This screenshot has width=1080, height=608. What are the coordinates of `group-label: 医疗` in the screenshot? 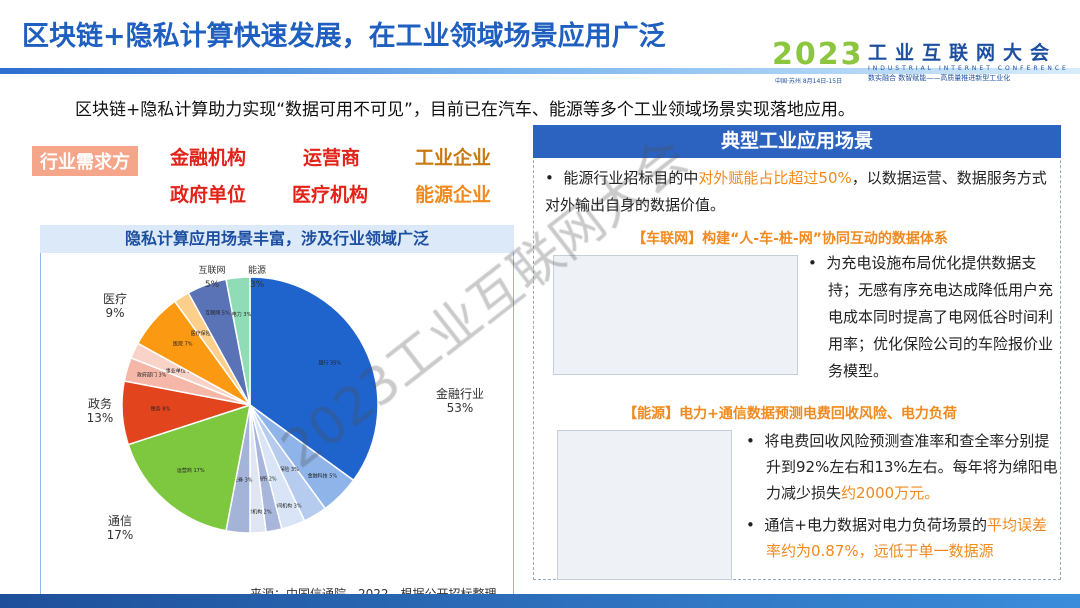 It's located at (115, 299).